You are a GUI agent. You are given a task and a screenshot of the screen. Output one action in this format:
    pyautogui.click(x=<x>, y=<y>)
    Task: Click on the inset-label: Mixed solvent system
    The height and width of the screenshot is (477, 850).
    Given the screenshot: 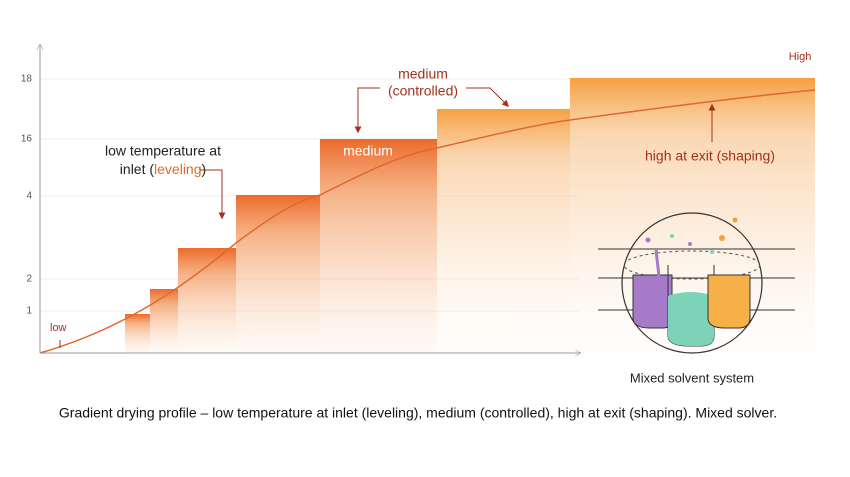 What is the action you would take?
    pyautogui.click(x=692, y=377)
    